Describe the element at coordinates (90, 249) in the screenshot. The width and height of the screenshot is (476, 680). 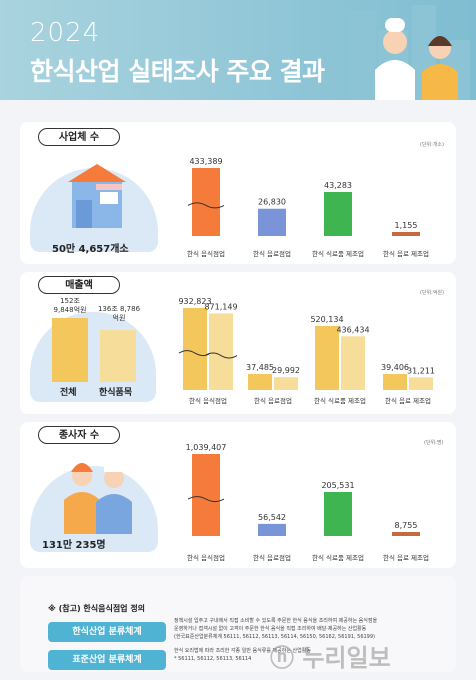
I see `total-businesses: 50만 4,657개소` at that location.